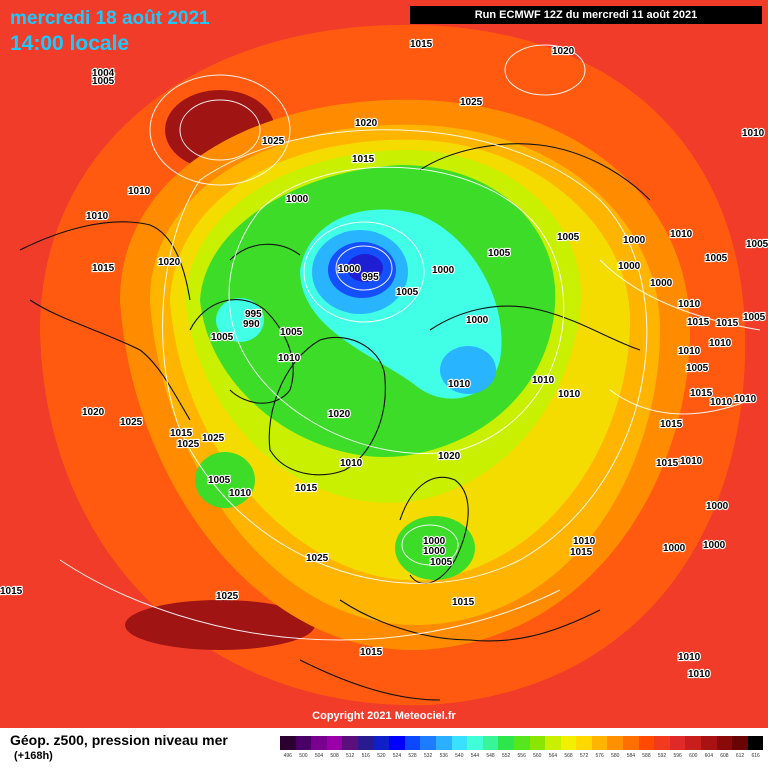 The image size is (768, 768). Describe the element at coordinates (443, 756) in the screenshot. I see `color-scale-tick: 536` at that location.